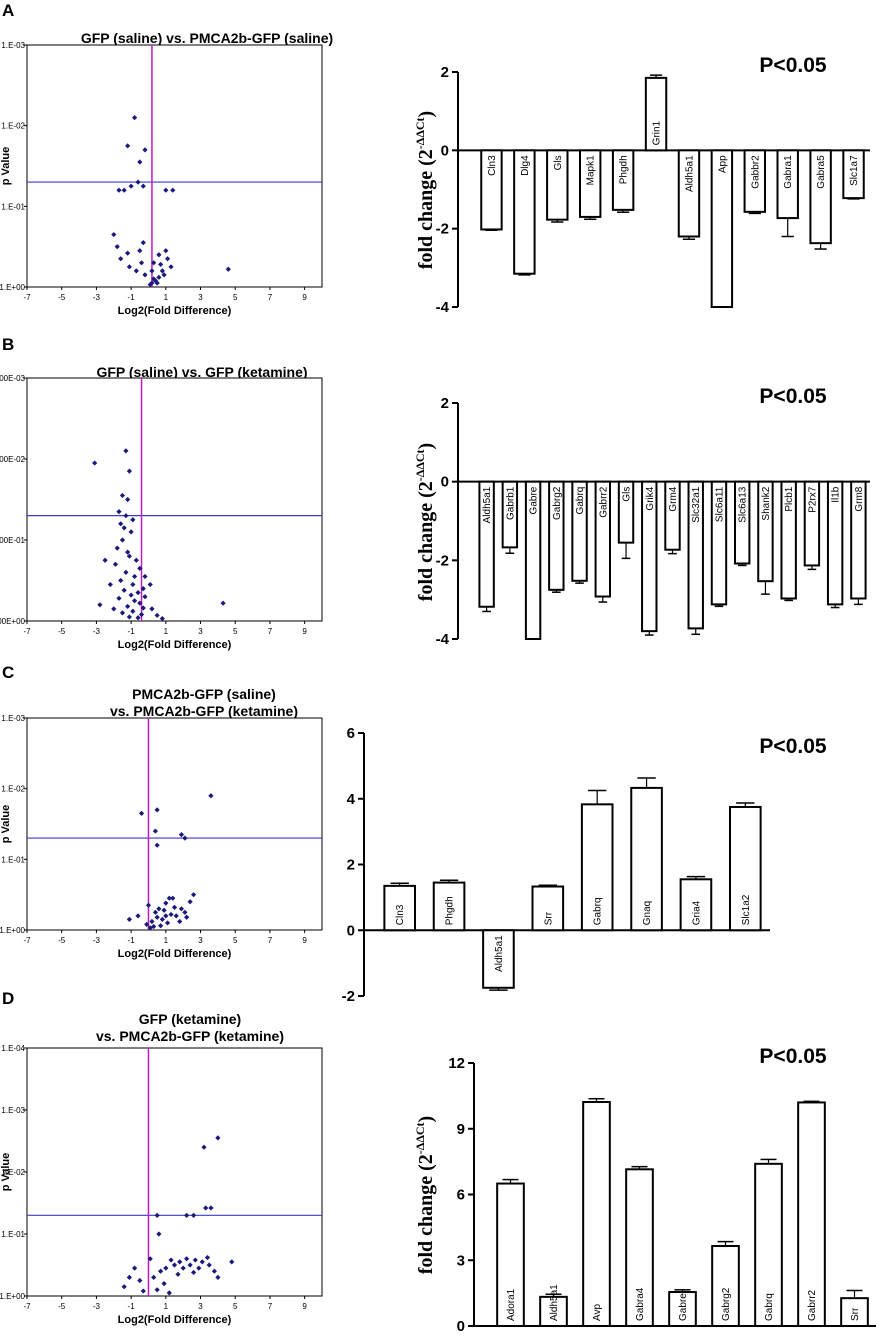  What do you see at coordinates (201, 372) in the screenshot?
I see `volcano-b-title: GFP (saline) vs. GFP (ketamine)` at bounding box center [201, 372].